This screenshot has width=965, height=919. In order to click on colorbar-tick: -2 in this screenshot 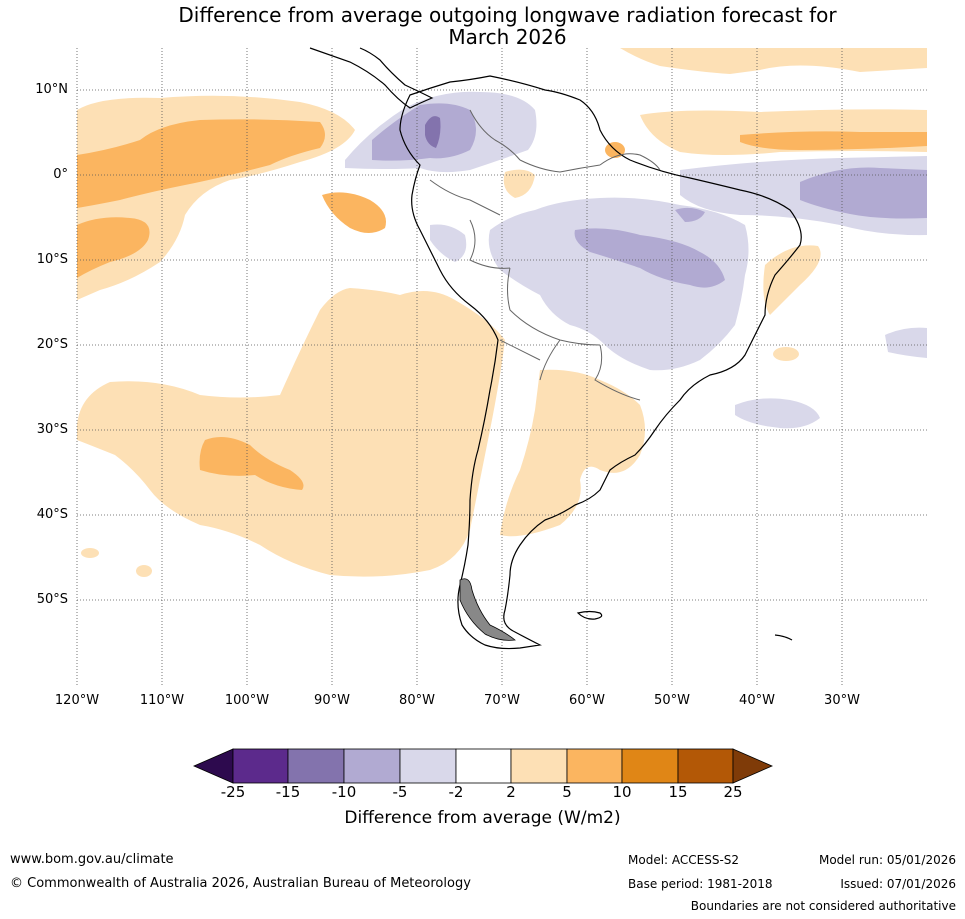, I will do `click(456, 792)`.